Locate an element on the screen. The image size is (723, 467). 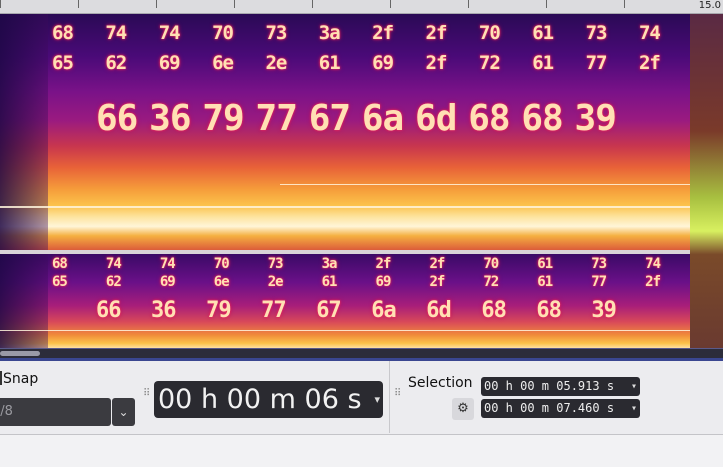
selection-start-field: 00 h 00 m 05.913 s ▾ is located at coordinates (560, 386).